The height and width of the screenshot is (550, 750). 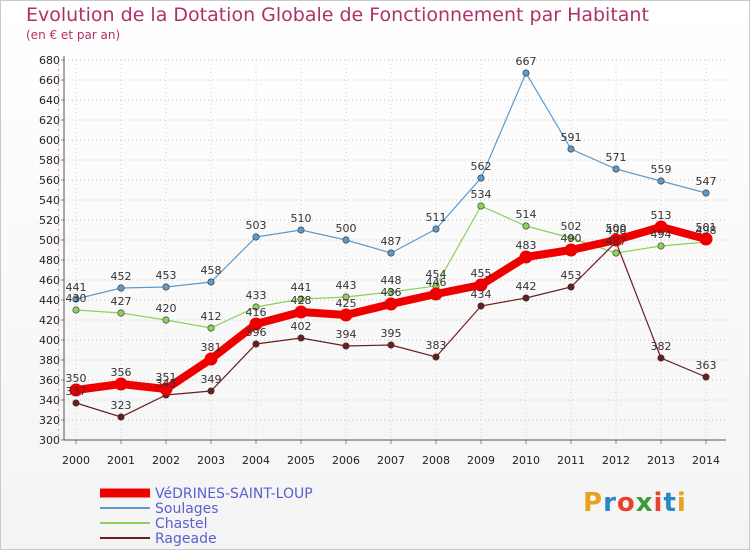 I want to click on data-label-rageade: 395, so click(x=391, y=333).